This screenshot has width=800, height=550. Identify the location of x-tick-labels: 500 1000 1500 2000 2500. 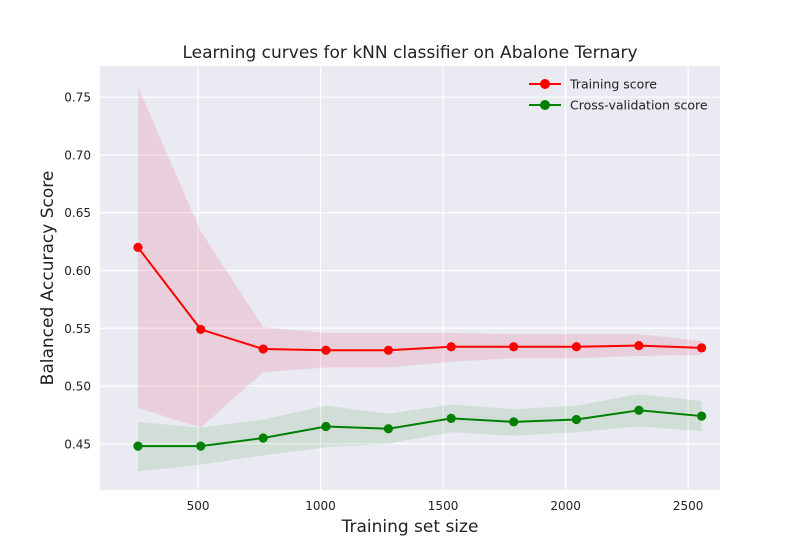
(445, 506).